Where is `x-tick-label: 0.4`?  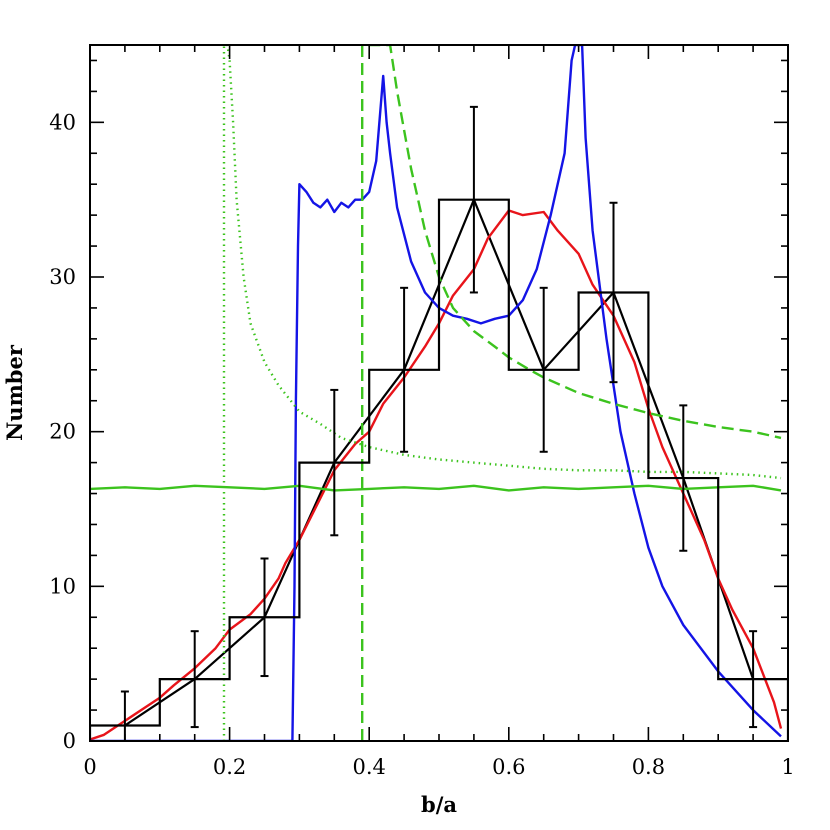 x-tick-label: 0.4 is located at coordinates (368, 767).